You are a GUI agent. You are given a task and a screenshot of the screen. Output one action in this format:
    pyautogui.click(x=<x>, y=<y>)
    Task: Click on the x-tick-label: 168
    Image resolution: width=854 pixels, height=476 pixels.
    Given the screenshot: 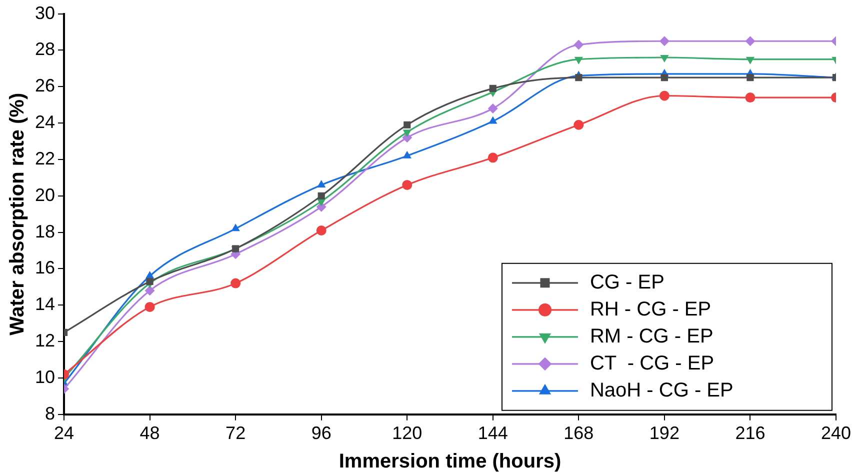 What is the action you would take?
    pyautogui.click(x=579, y=433)
    